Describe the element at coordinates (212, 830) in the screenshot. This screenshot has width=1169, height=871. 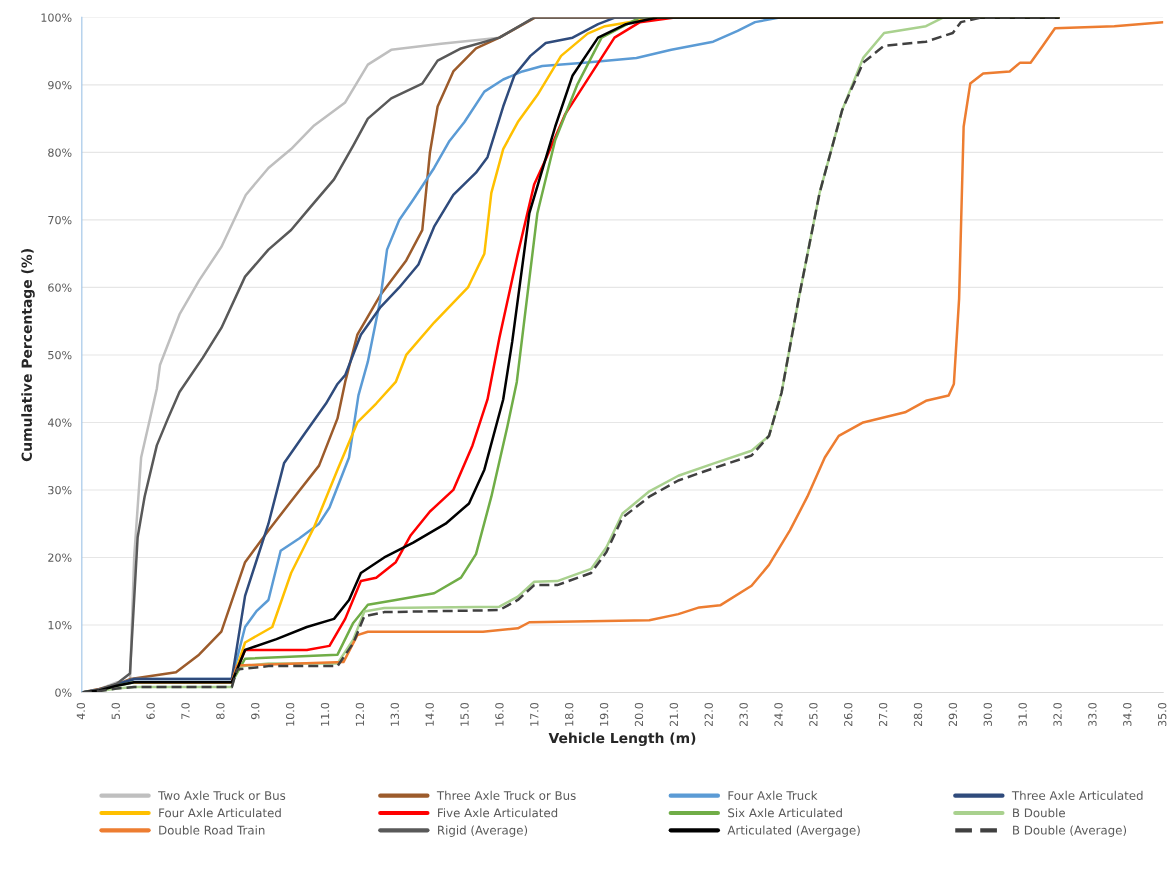
I see `legend-label: Double Road Train` at that location.